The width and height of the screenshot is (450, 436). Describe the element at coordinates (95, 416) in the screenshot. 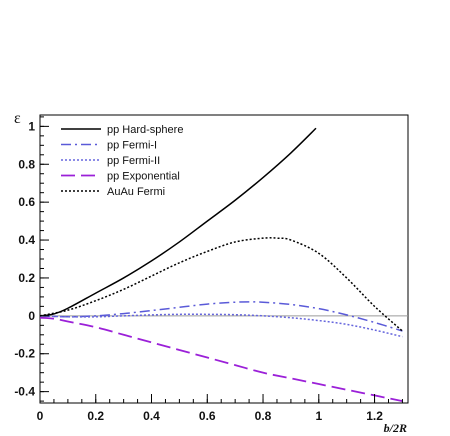

I see `x-tick-label: 0.2` at that location.